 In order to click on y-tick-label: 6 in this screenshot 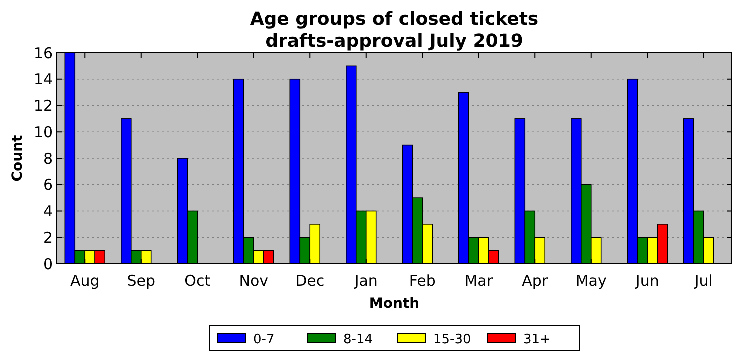, I will do `click(48, 185)`.